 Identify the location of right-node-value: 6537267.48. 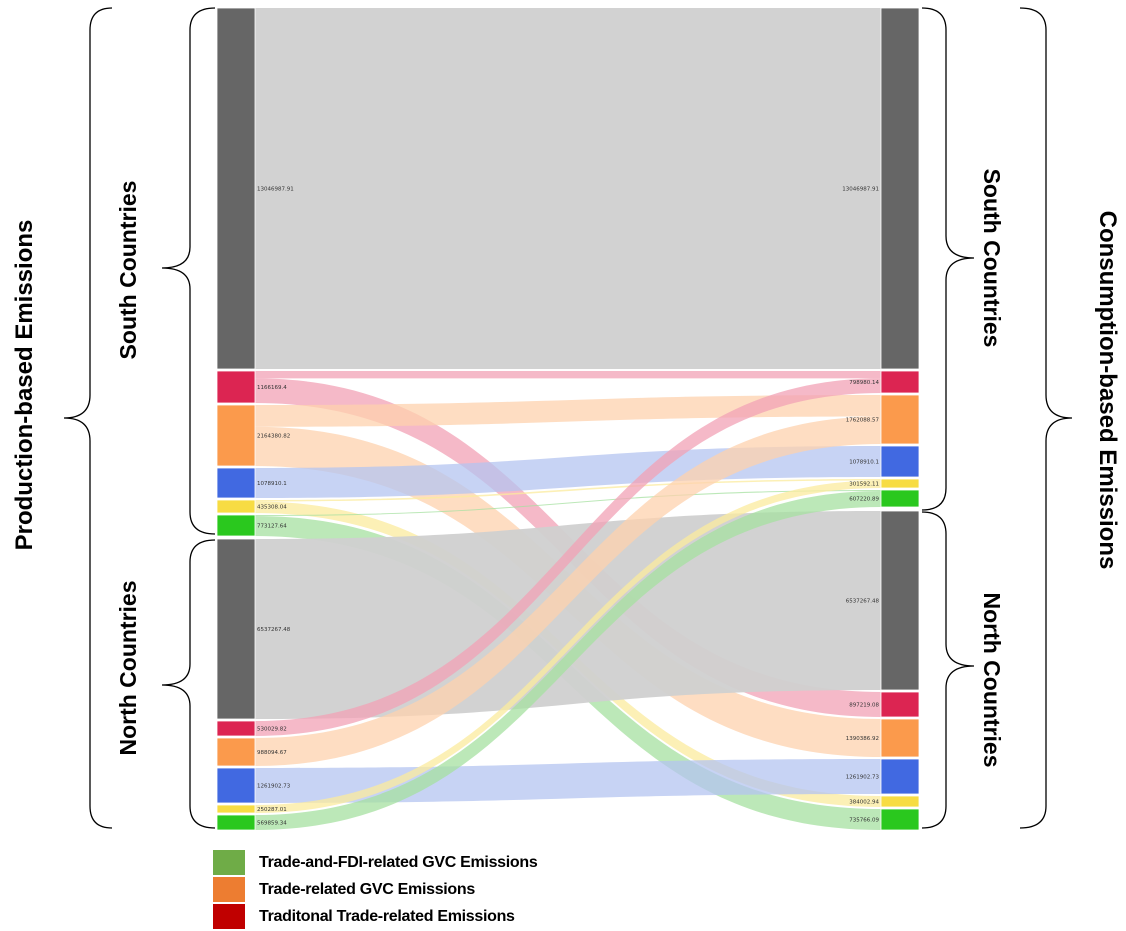
(863, 602).